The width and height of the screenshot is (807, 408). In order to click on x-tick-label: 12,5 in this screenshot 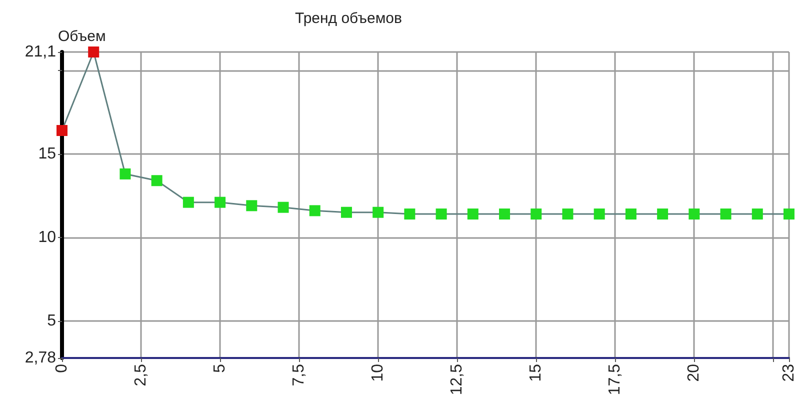, I will do `click(457, 380)`.